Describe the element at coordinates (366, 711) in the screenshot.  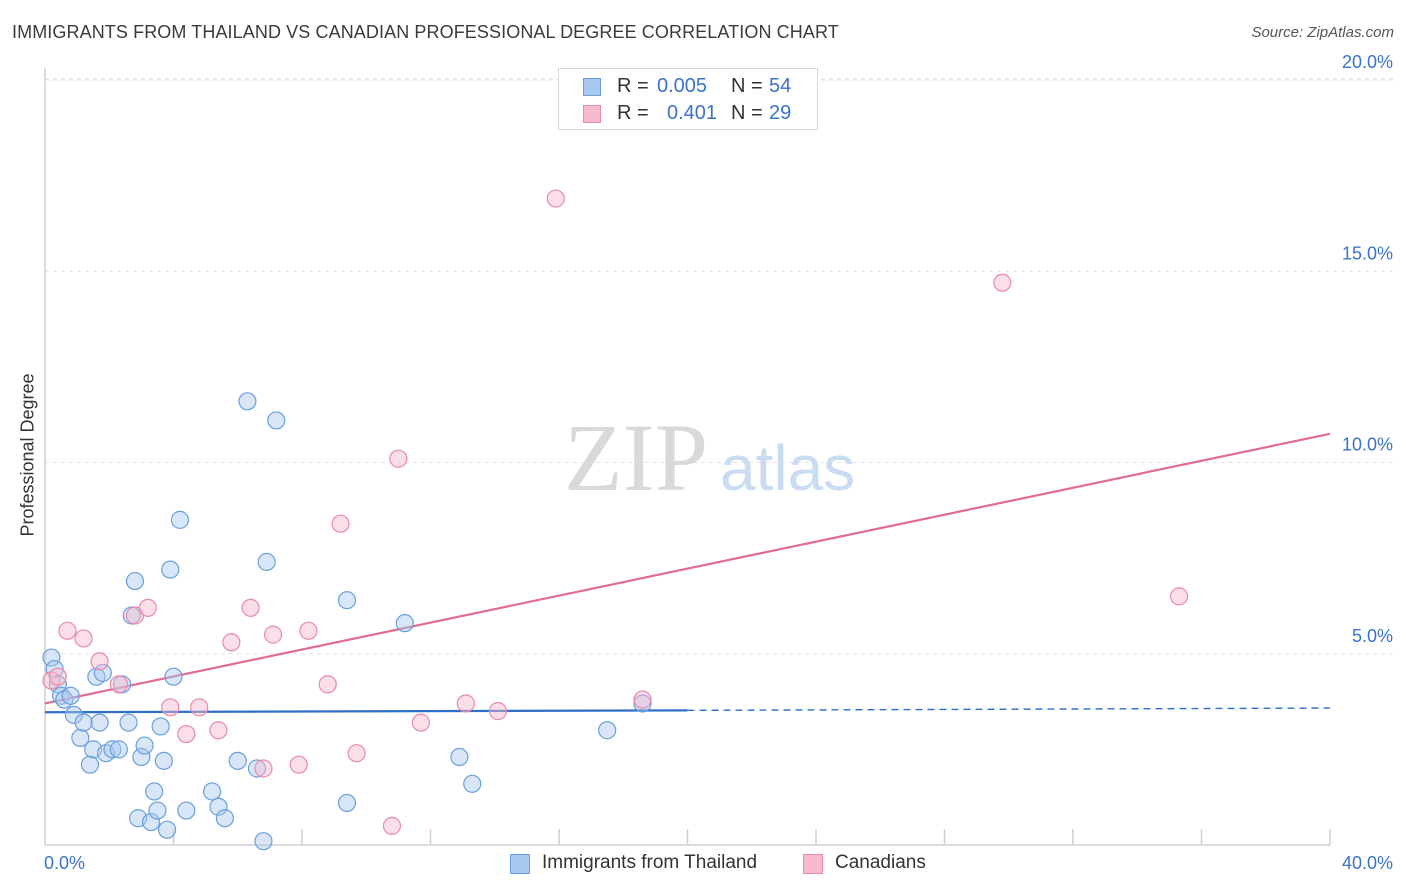
I see `trend-line-thailand` at that location.